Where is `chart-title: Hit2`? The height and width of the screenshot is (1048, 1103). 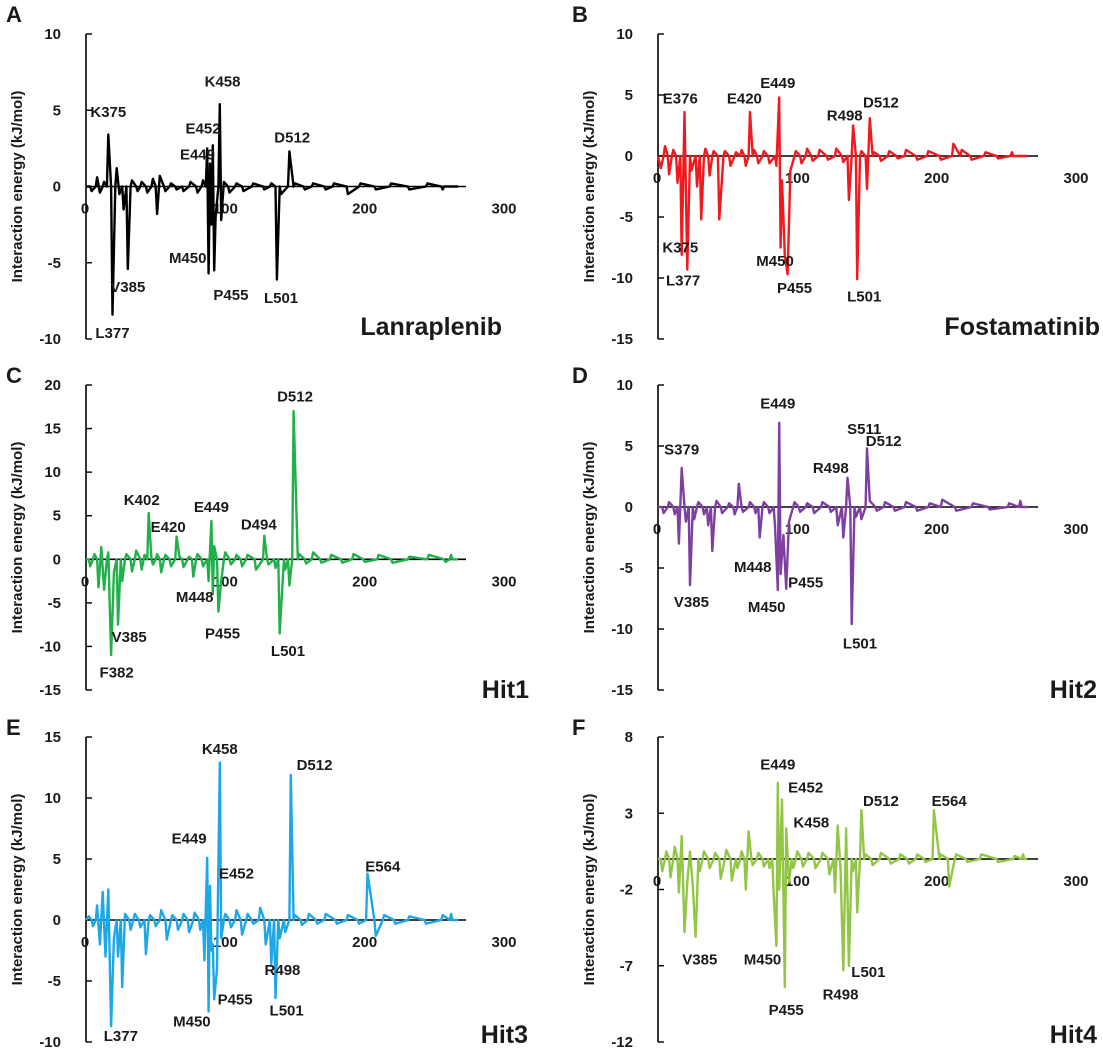
chart-title: Hit2 is located at coordinates (1073, 690).